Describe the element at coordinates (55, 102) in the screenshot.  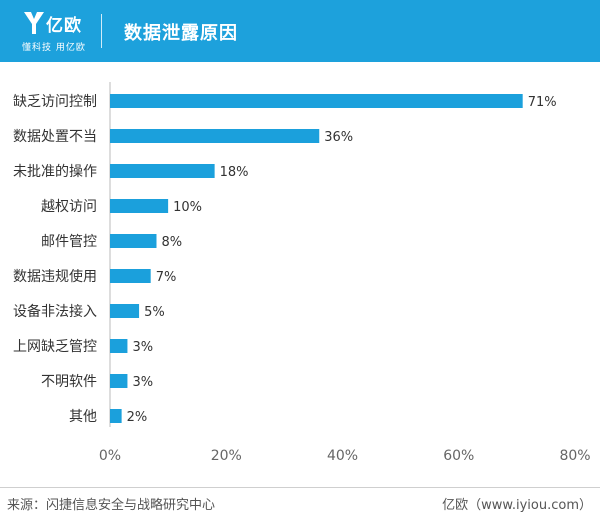
I see `category-label: 缺乏访问控制` at that location.